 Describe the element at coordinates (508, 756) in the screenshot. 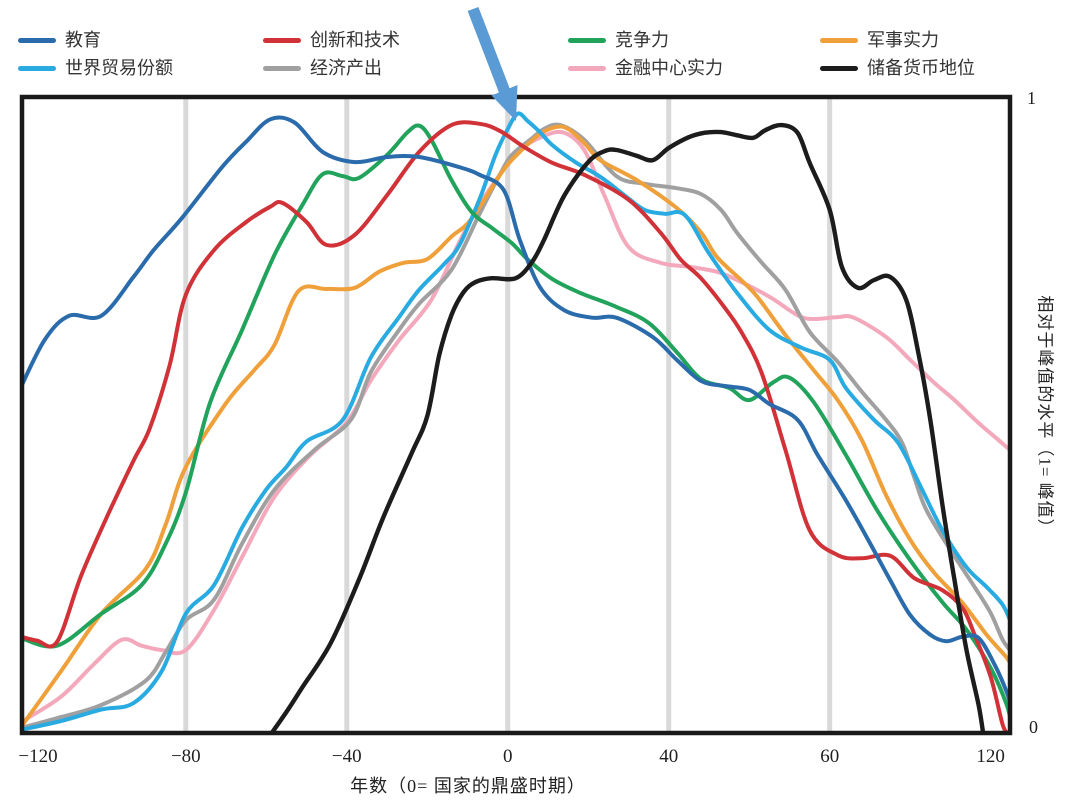

I see `x-tick-0: 0` at that location.